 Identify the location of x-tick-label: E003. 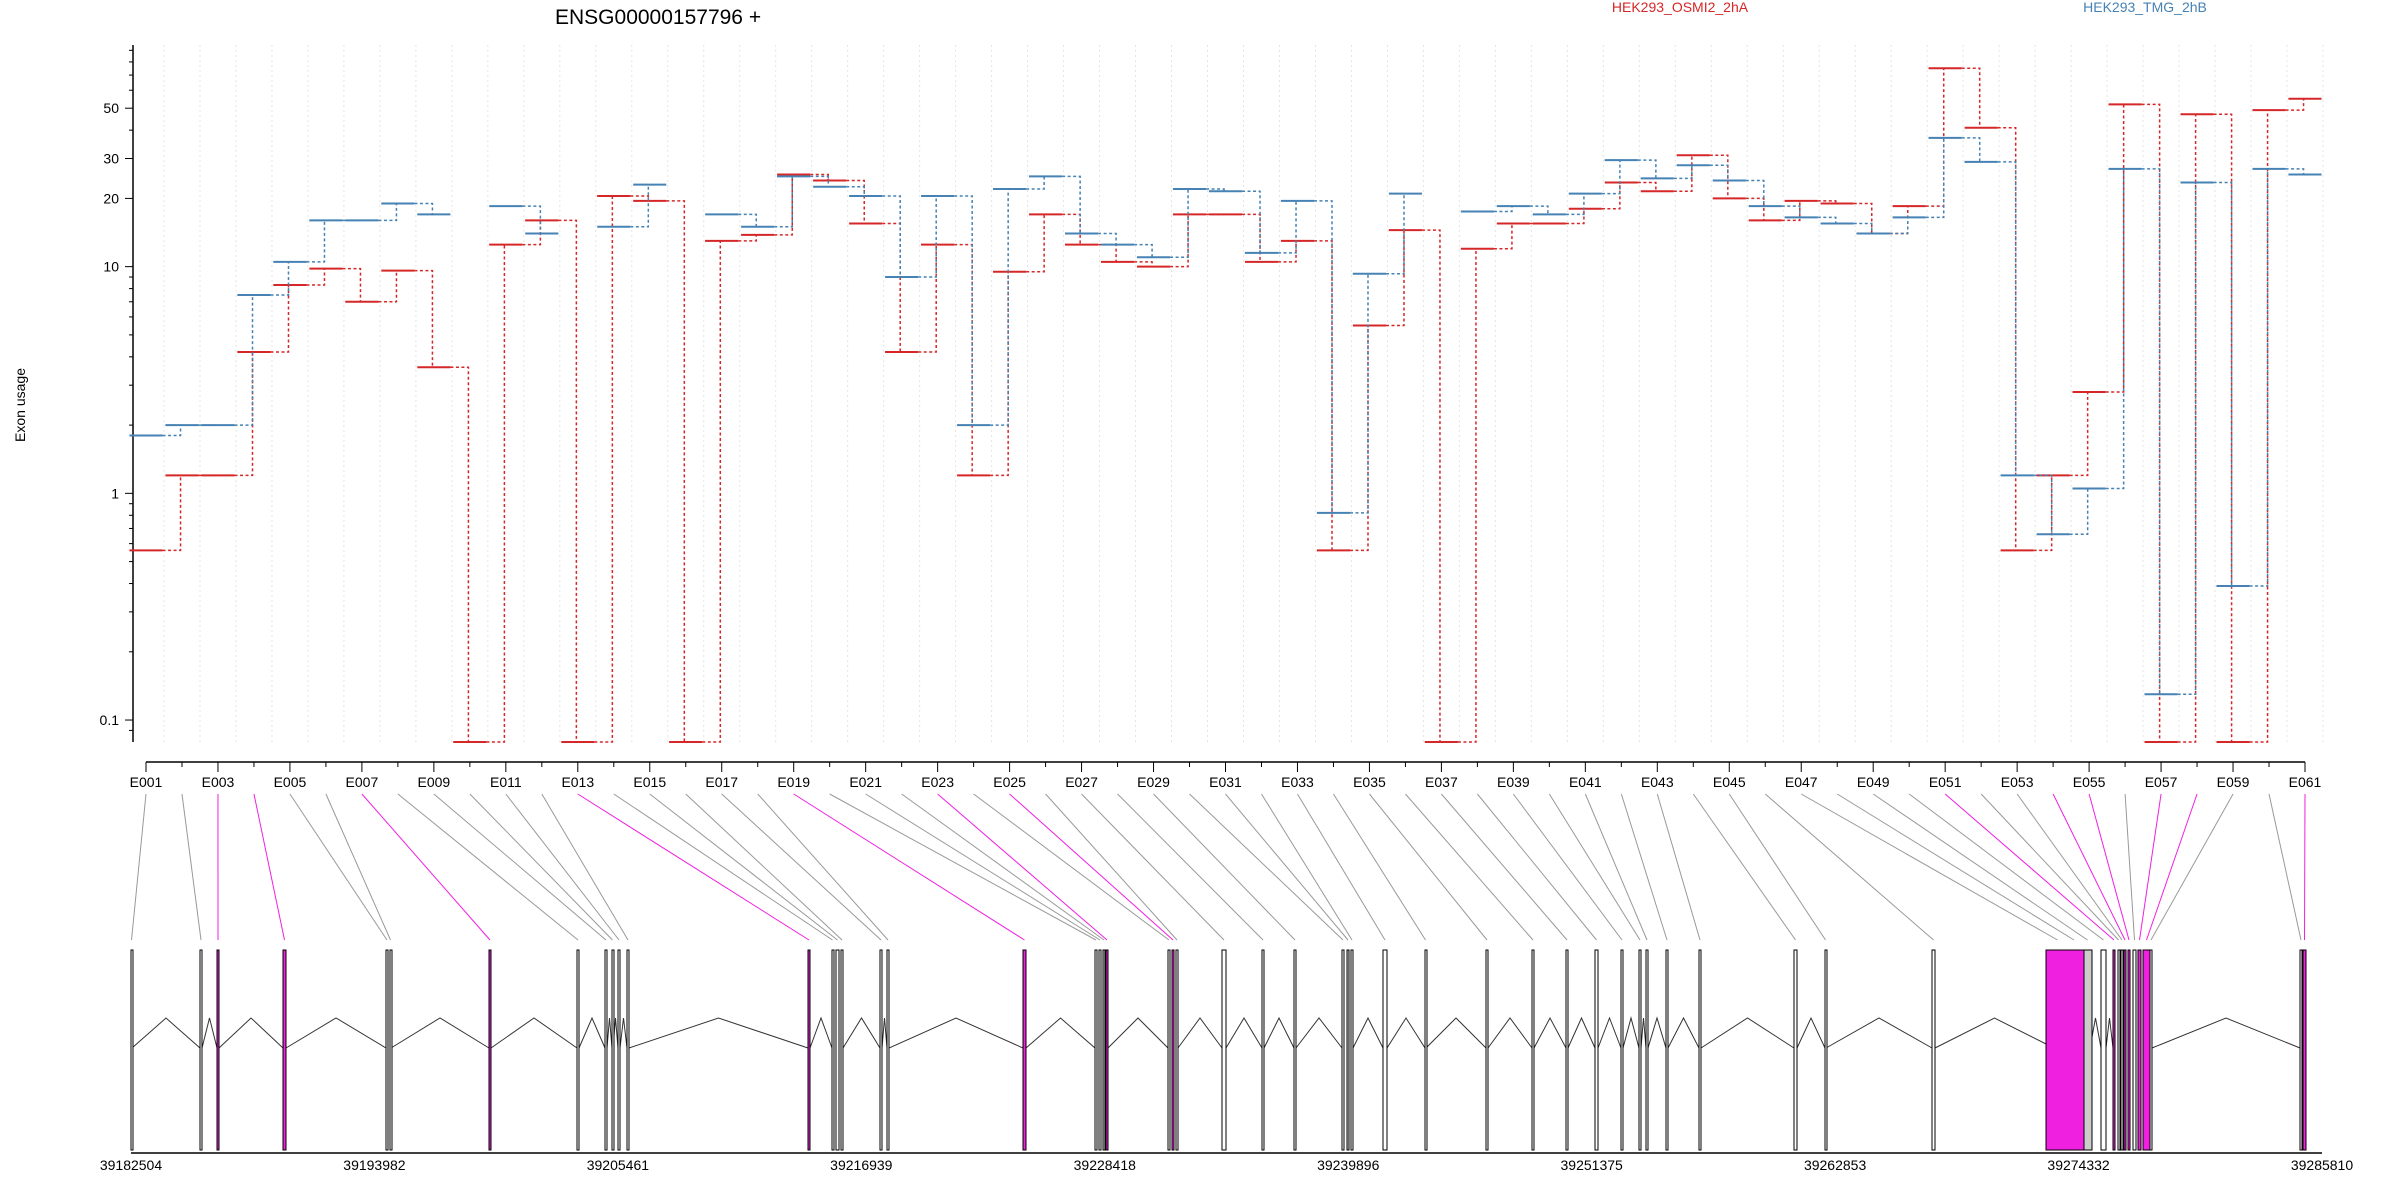
(218, 782).